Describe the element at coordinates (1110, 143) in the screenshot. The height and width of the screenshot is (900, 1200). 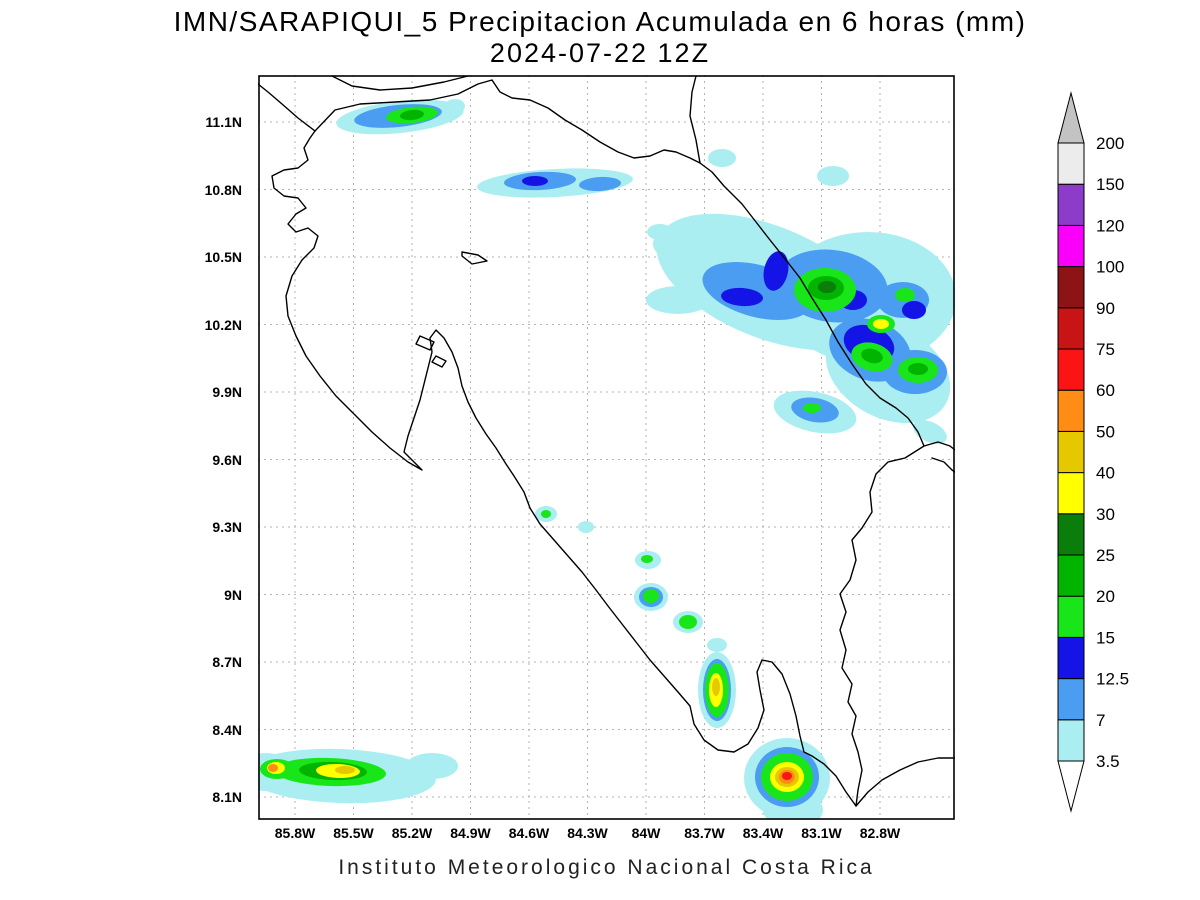
I see `colorbar-tick-label: 200` at that location.